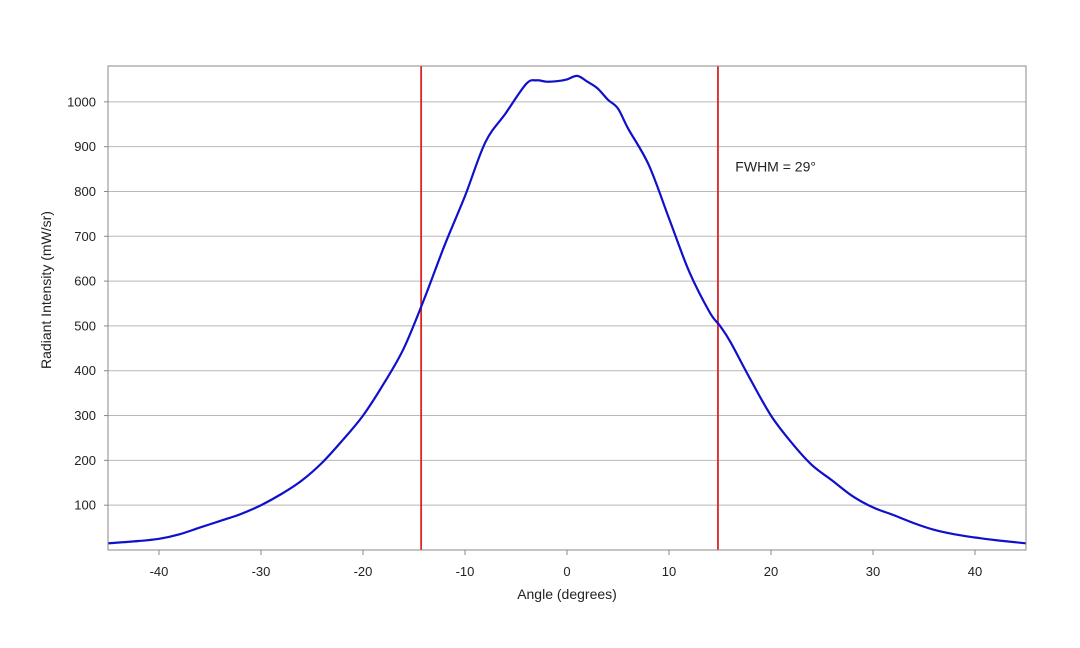 Image resolution: width=1080 pixels, height=648 pixels. What do you see at coordinates (85, 281) in the screenshot?
I see `y-tick-label: 600` at bounding box center [85, 281].